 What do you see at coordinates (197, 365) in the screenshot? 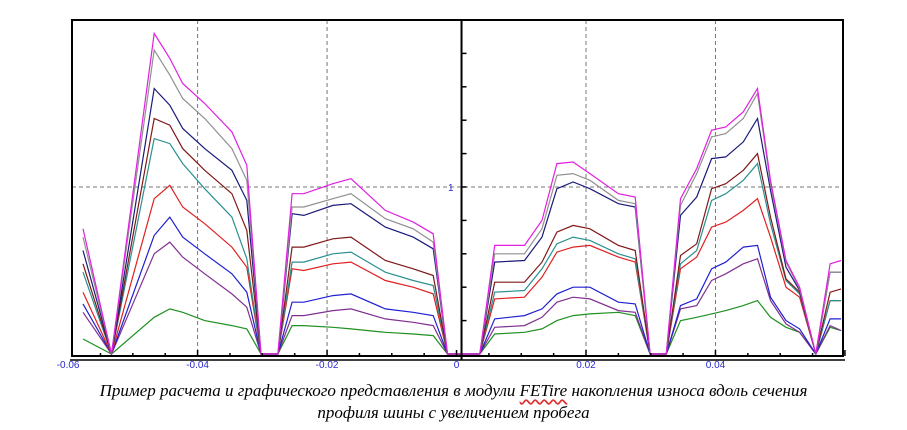
I see `x-tick-label: -0.04` at bounding box center [197, 365].